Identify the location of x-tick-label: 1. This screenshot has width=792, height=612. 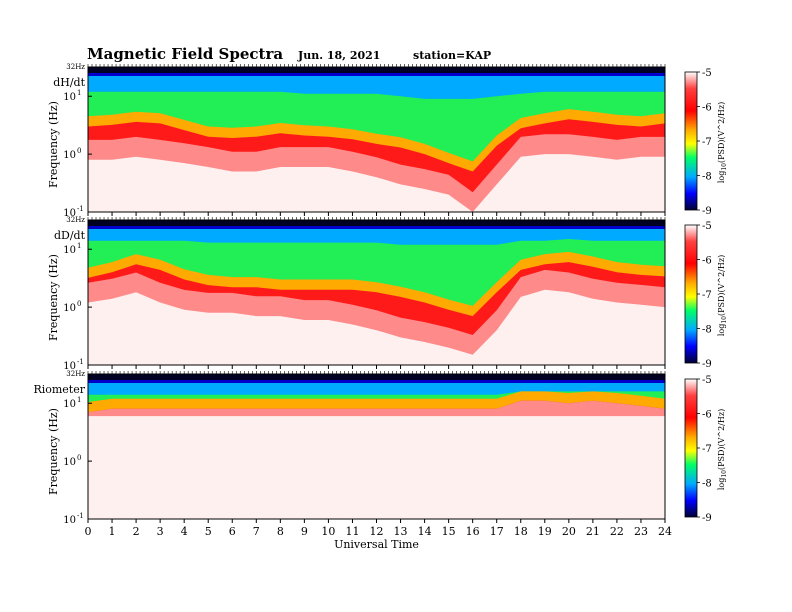
(112, 531).